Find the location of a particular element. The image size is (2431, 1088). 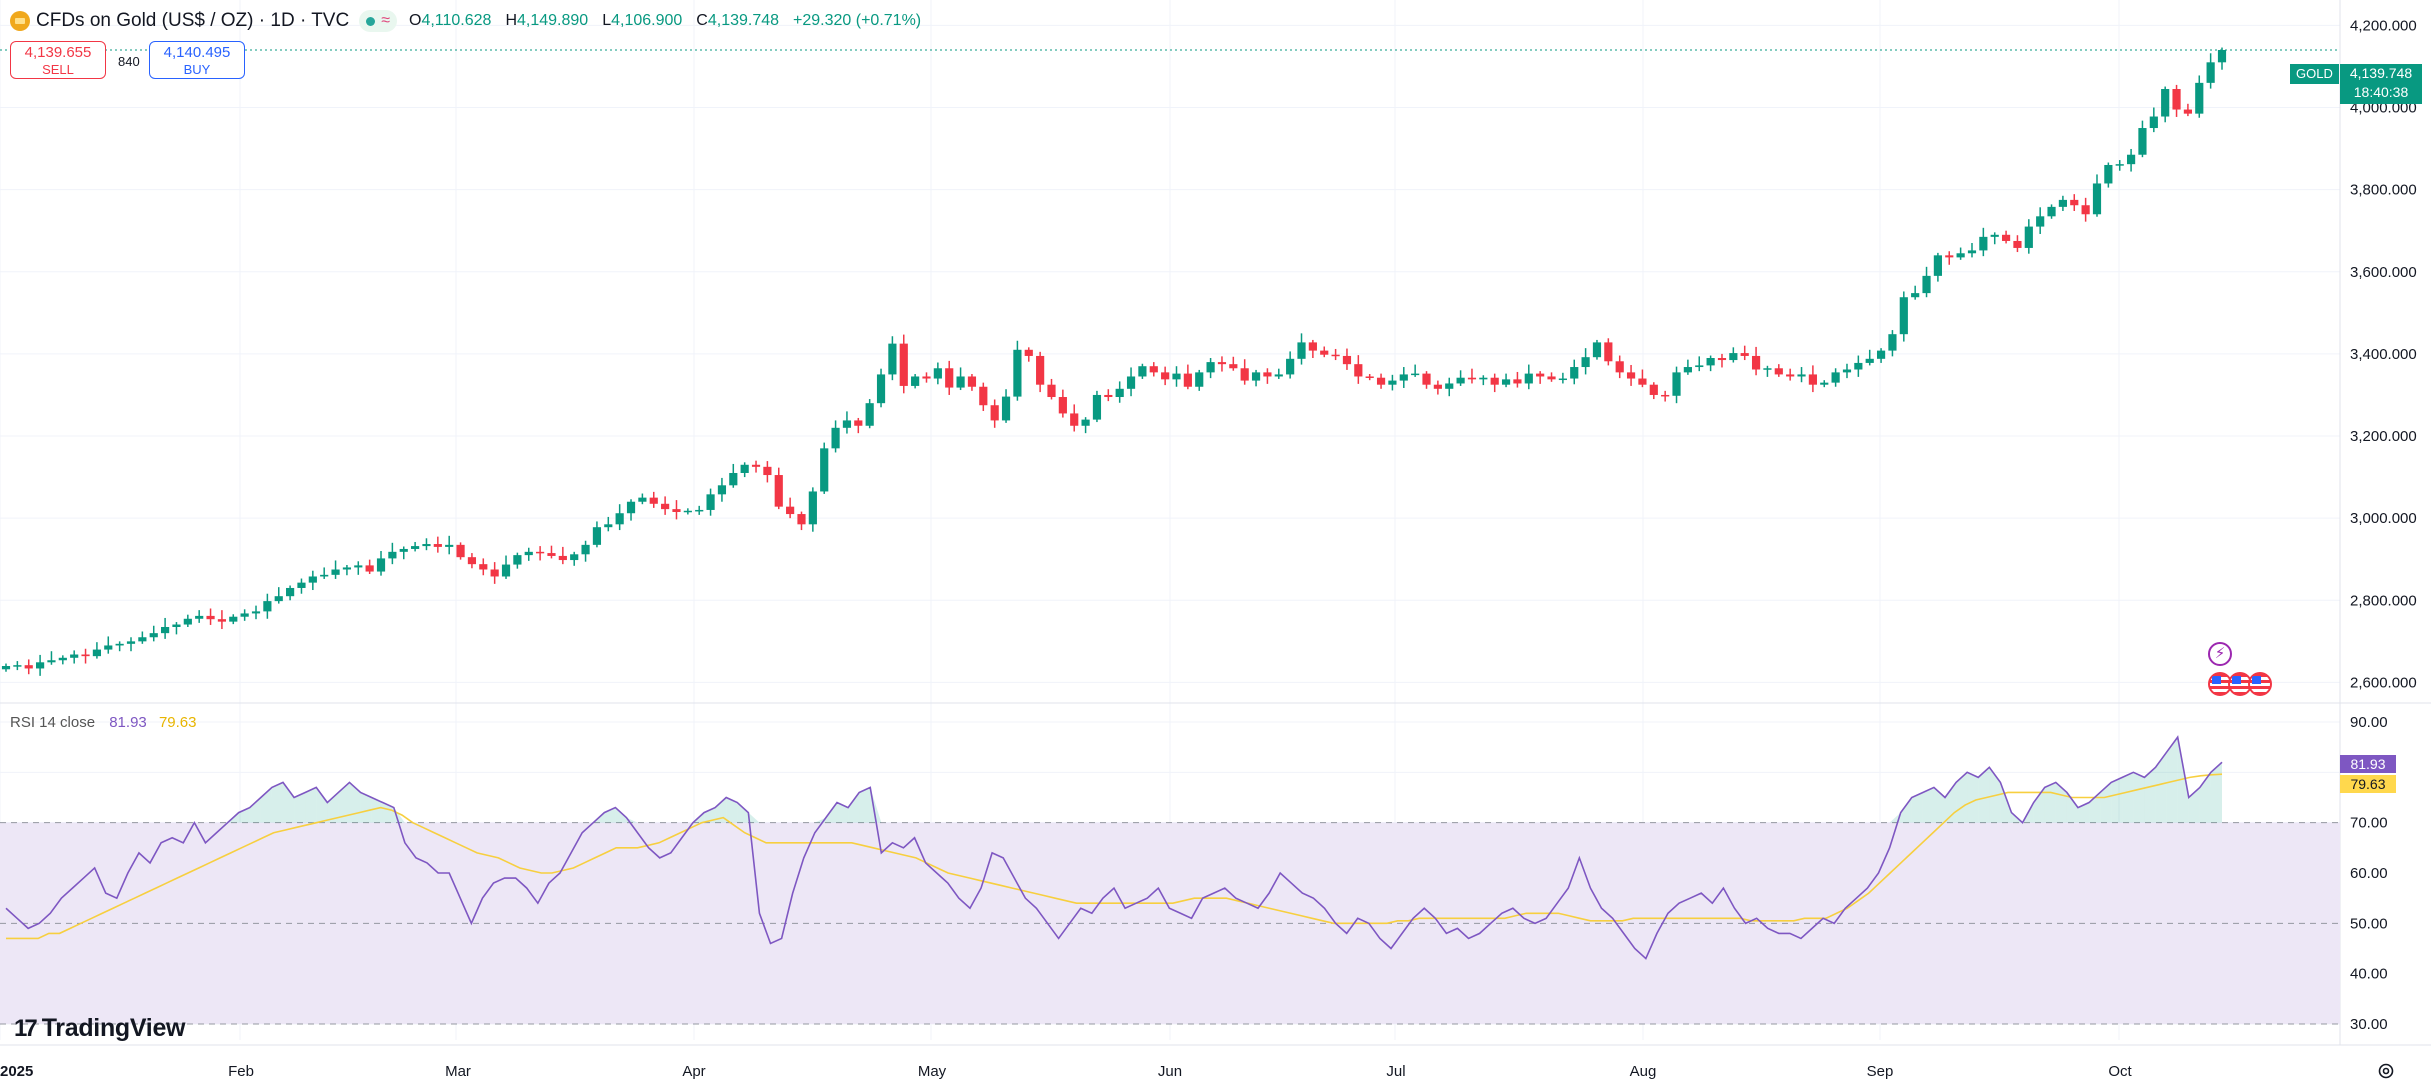

rsi-legend: RSI 14 close 81.93 79.63 is located at coordinates (103, 722).